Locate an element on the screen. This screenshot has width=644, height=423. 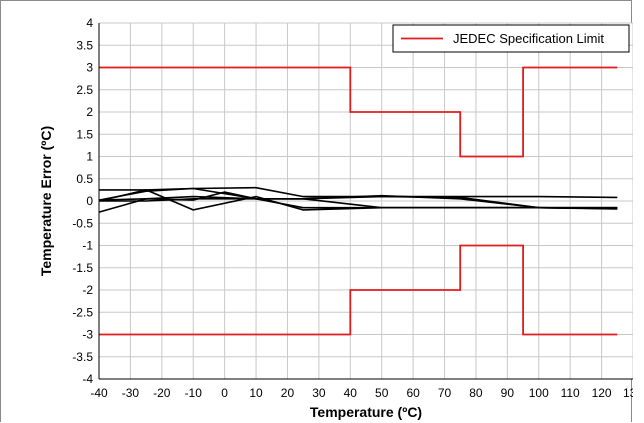
x-tick-label: 60 is located at coordinates (413, 393).